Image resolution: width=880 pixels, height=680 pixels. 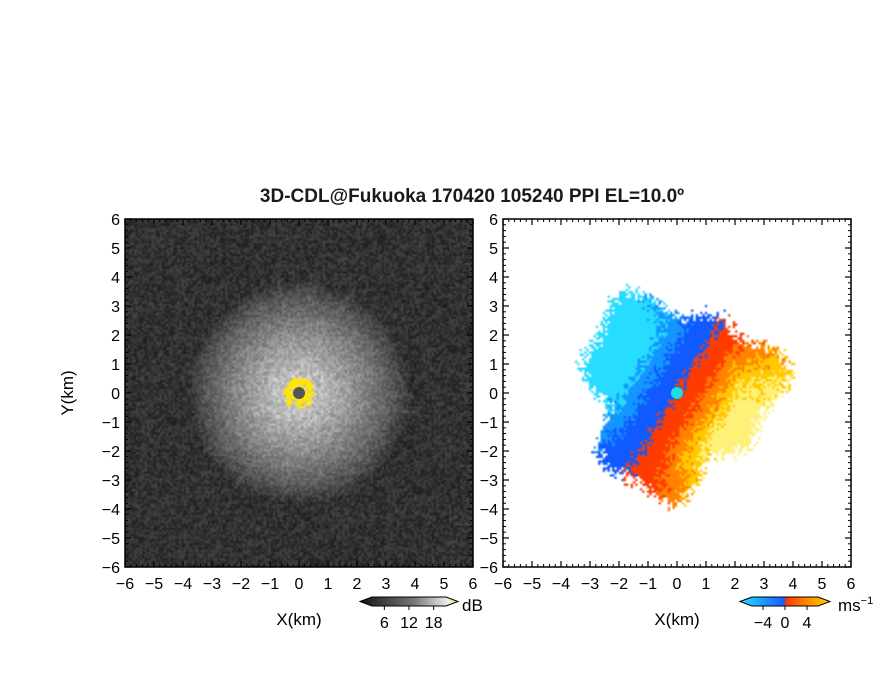 What do you see at coordinates (420, 614) in the screenshot?
I see `reflectivity-colorbar: 6 12 18 dB` at bounding box center [420, 614].